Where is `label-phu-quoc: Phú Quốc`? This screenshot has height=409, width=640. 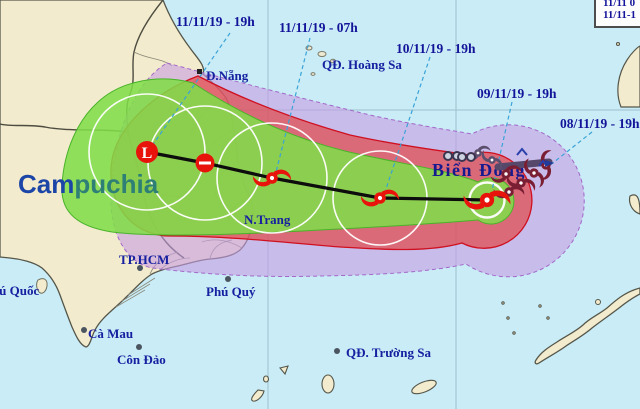
label-phu-quoc: Phú Quốc is located at coordinates (19, 290).